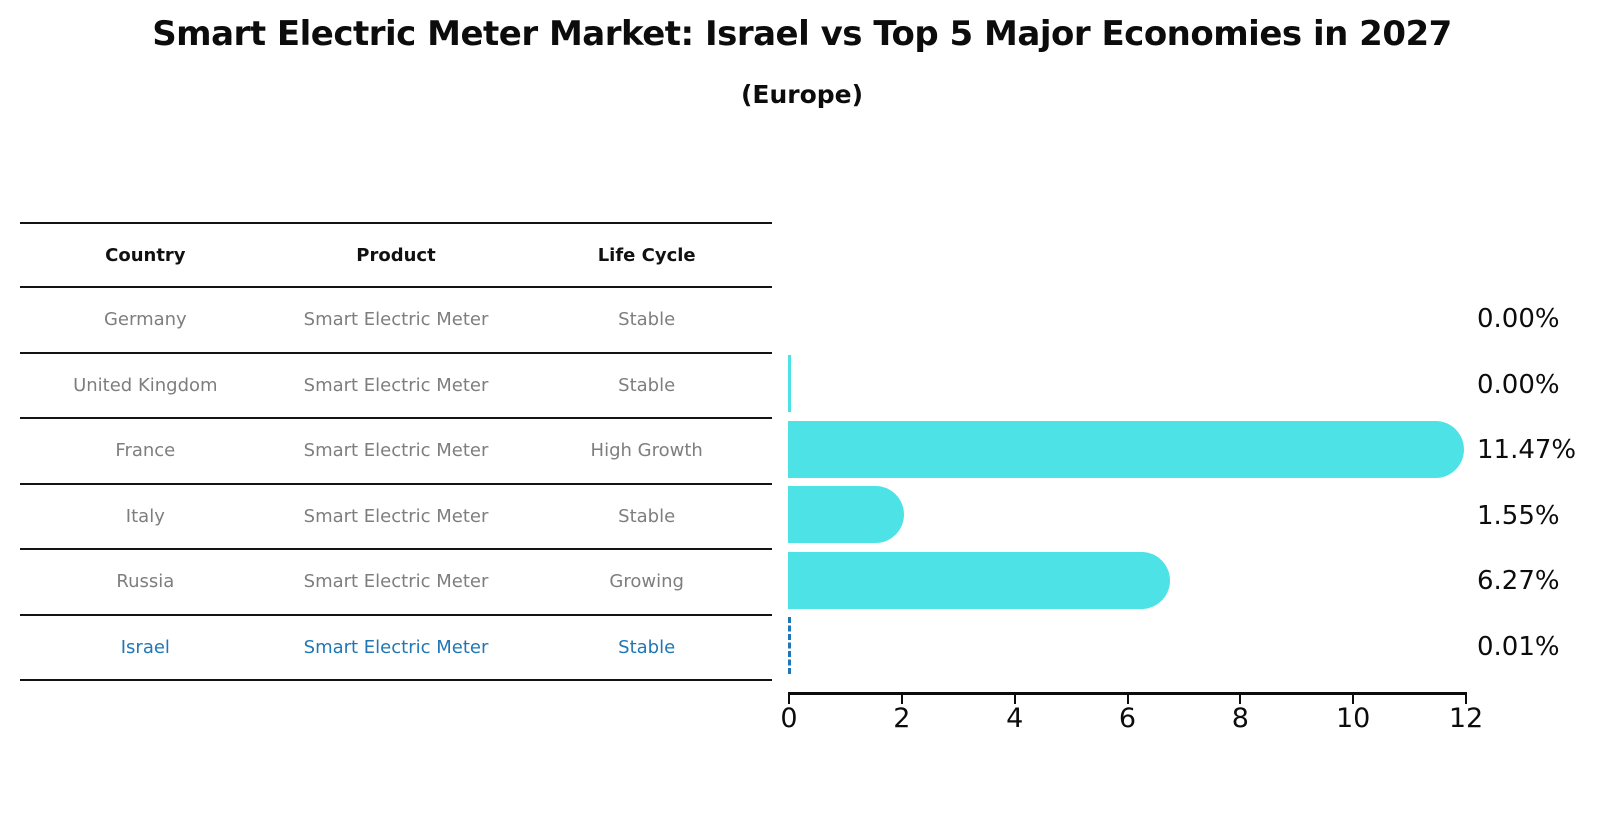  I want to click on cell-country: France, so click(145, 451).